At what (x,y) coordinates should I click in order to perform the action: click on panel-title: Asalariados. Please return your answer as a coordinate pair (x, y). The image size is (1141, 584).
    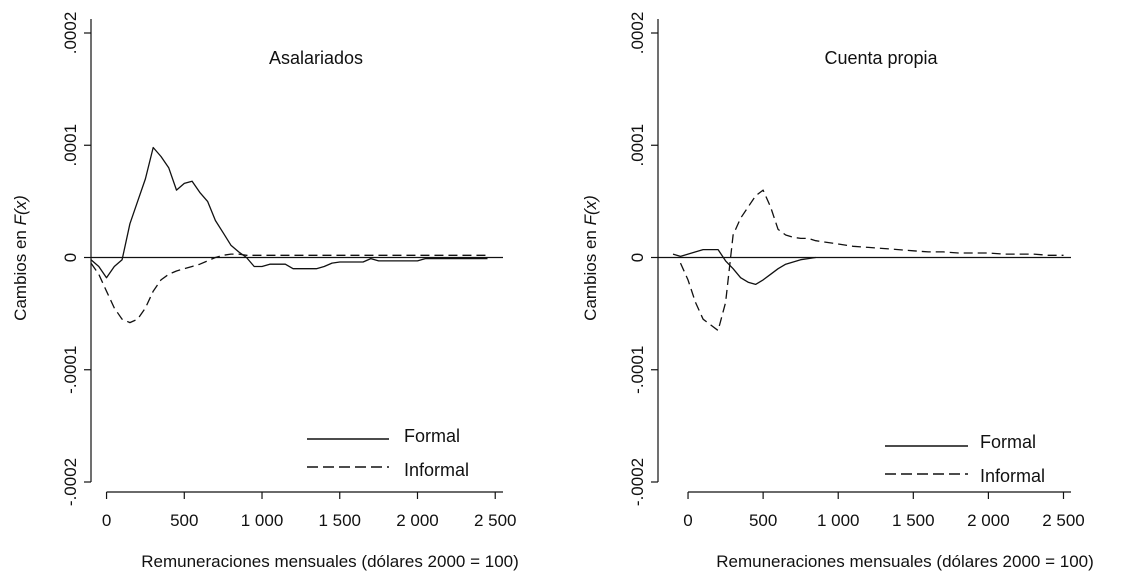
    Looking at the image, I should click on (316, 58).